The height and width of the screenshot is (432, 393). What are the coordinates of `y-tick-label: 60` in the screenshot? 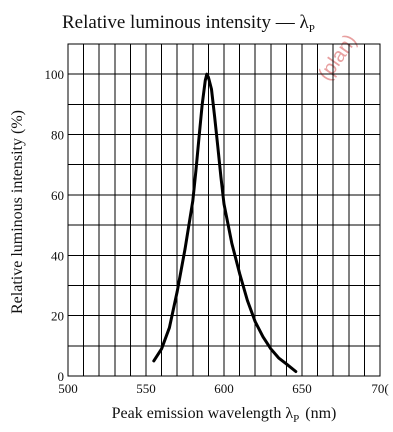 It's located at (57, 195).